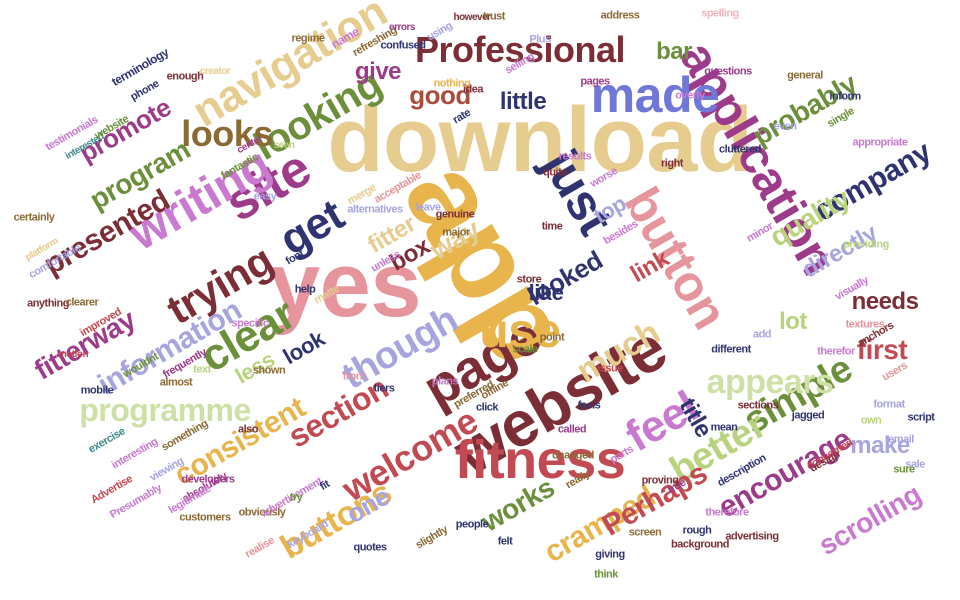  What do you see at coordinates (324, 485) in the screenshot?
I see `cloud-word: fit` at bounding box center [324, 485].